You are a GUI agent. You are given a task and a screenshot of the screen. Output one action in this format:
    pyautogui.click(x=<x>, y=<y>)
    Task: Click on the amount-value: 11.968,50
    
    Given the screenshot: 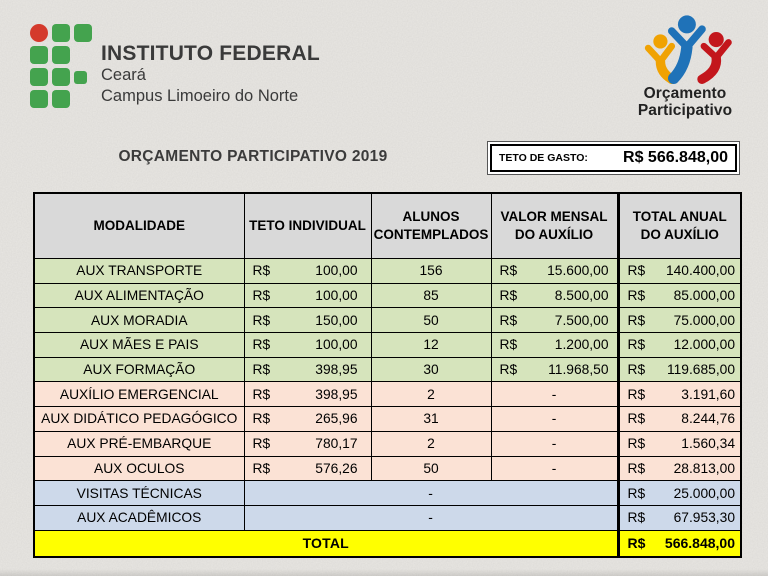 What is the action you would take?
    pyautogui.click(x=578, y=370)
    